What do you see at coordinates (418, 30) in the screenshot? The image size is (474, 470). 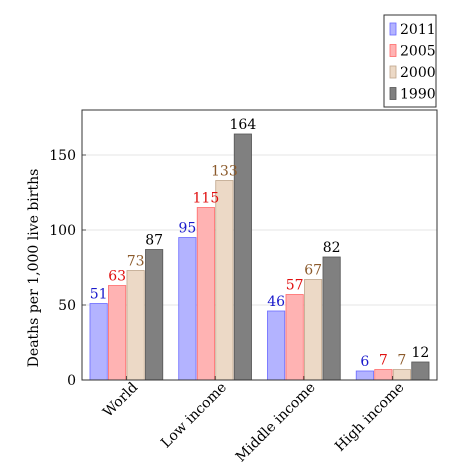 I see `legend-label: 2011` at bounding box center [418, 30].